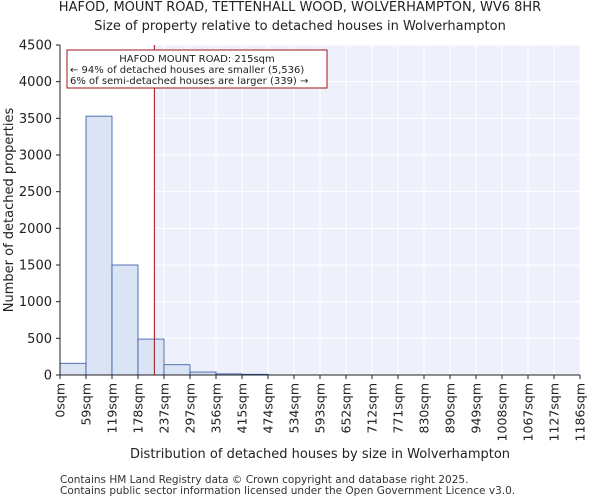  I want to click on y-tick-label: 500, so click(39, 339).